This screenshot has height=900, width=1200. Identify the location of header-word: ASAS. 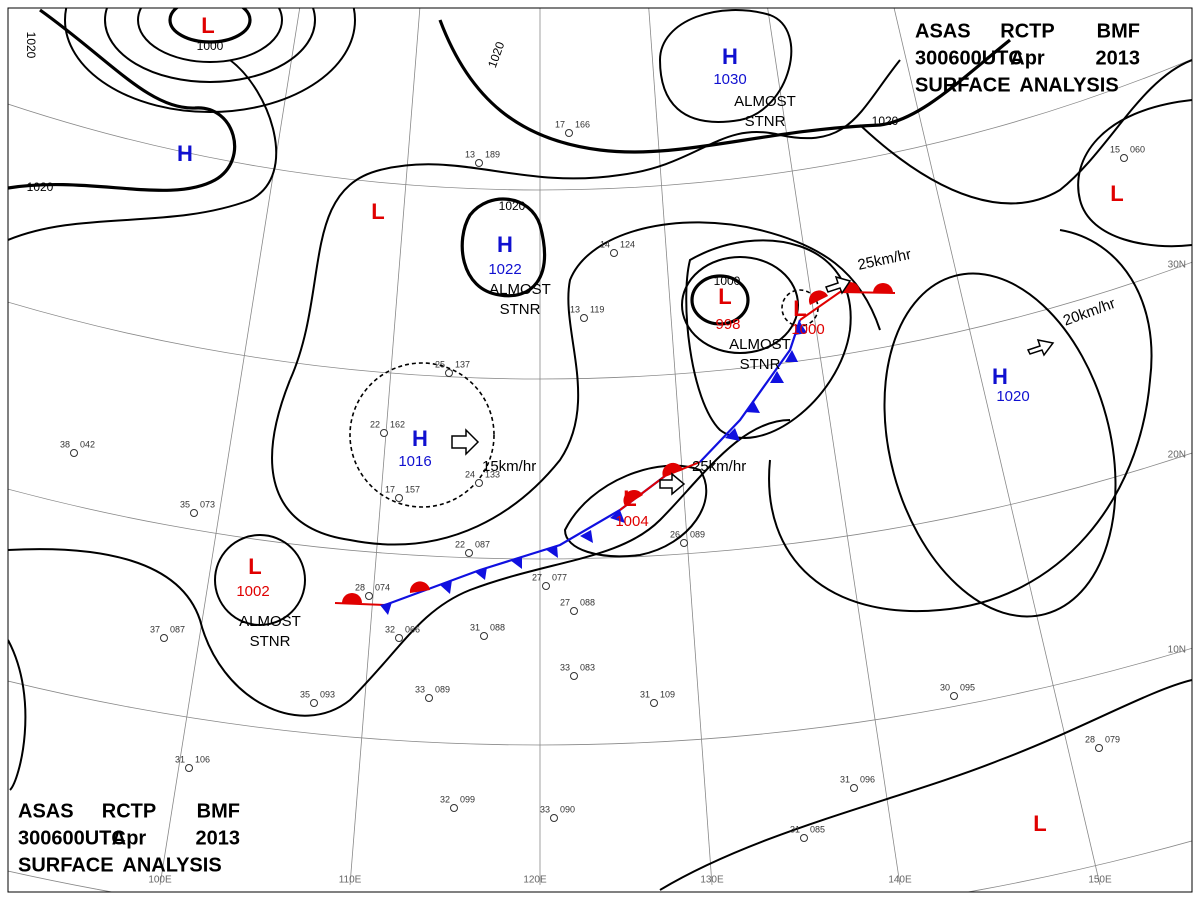
(943, 31).